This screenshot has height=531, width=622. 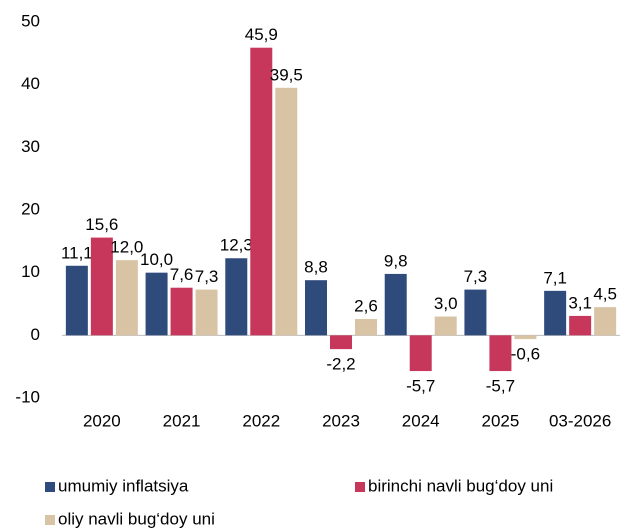 I want to click on data-label: -2,2, so click(x=340, y=364).